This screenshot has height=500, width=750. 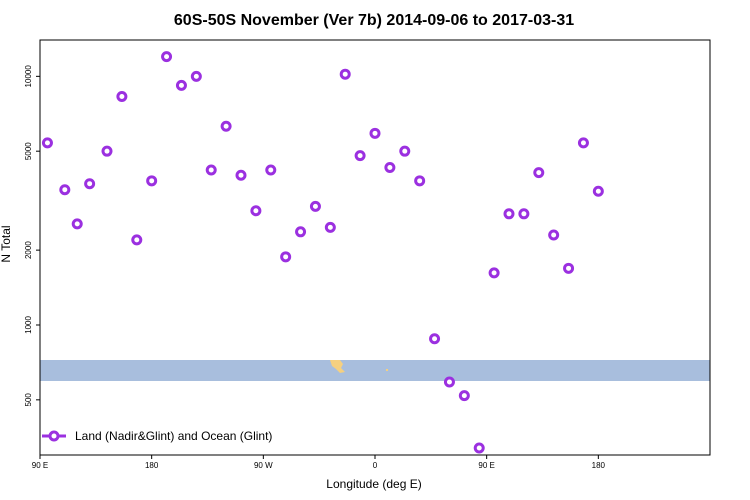 I want to click on y-tick-label-1: 1000, so click(x=28, y=325).